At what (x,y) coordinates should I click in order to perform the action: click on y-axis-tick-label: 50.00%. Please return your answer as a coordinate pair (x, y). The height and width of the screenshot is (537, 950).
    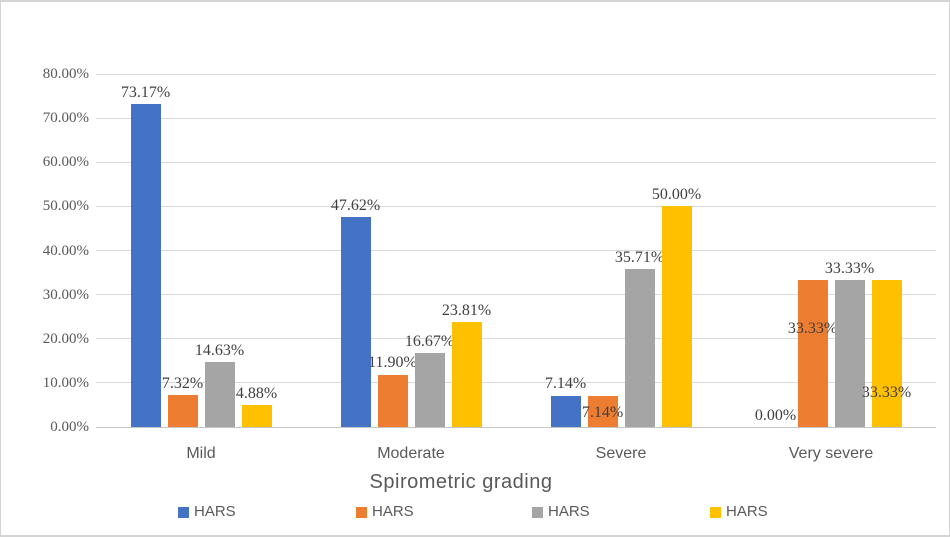
    Looking at the image, I should click on (65, 206).